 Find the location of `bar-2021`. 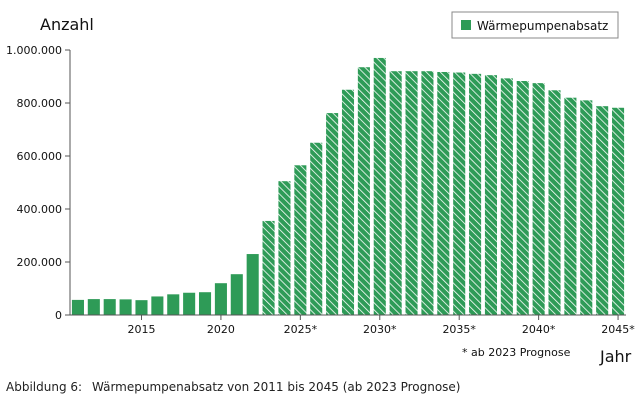

bar-2021 is located at coordinates (236, 294).